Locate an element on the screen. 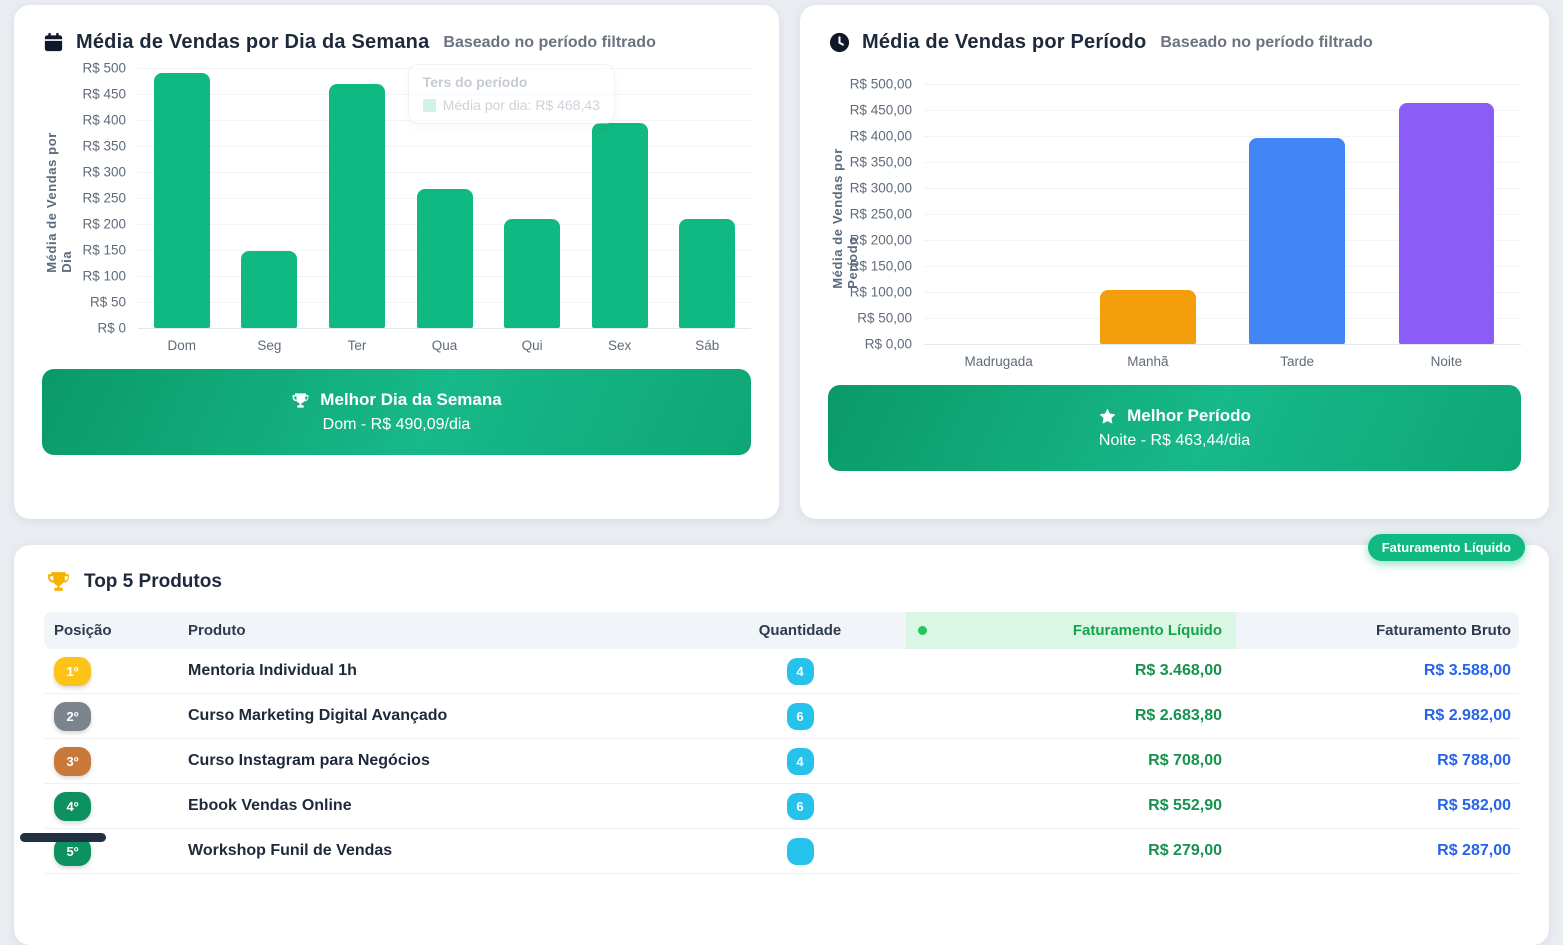 Image resolution: width=1563 pixels, height=945 pixels. quantity-badge: 4 is located at coordinates (800, 671).